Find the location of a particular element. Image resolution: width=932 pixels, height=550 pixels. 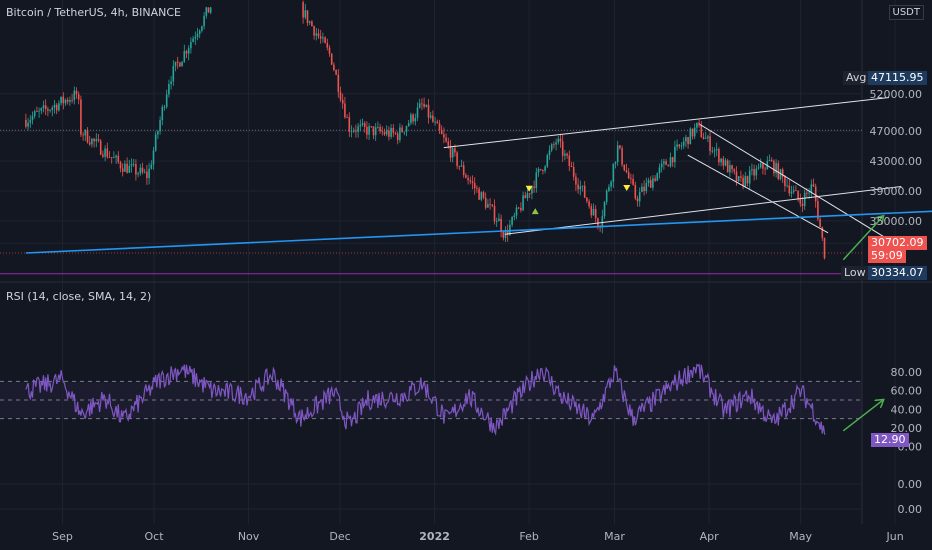

time-tick-label: Feb is located at coordinates (528, 536).